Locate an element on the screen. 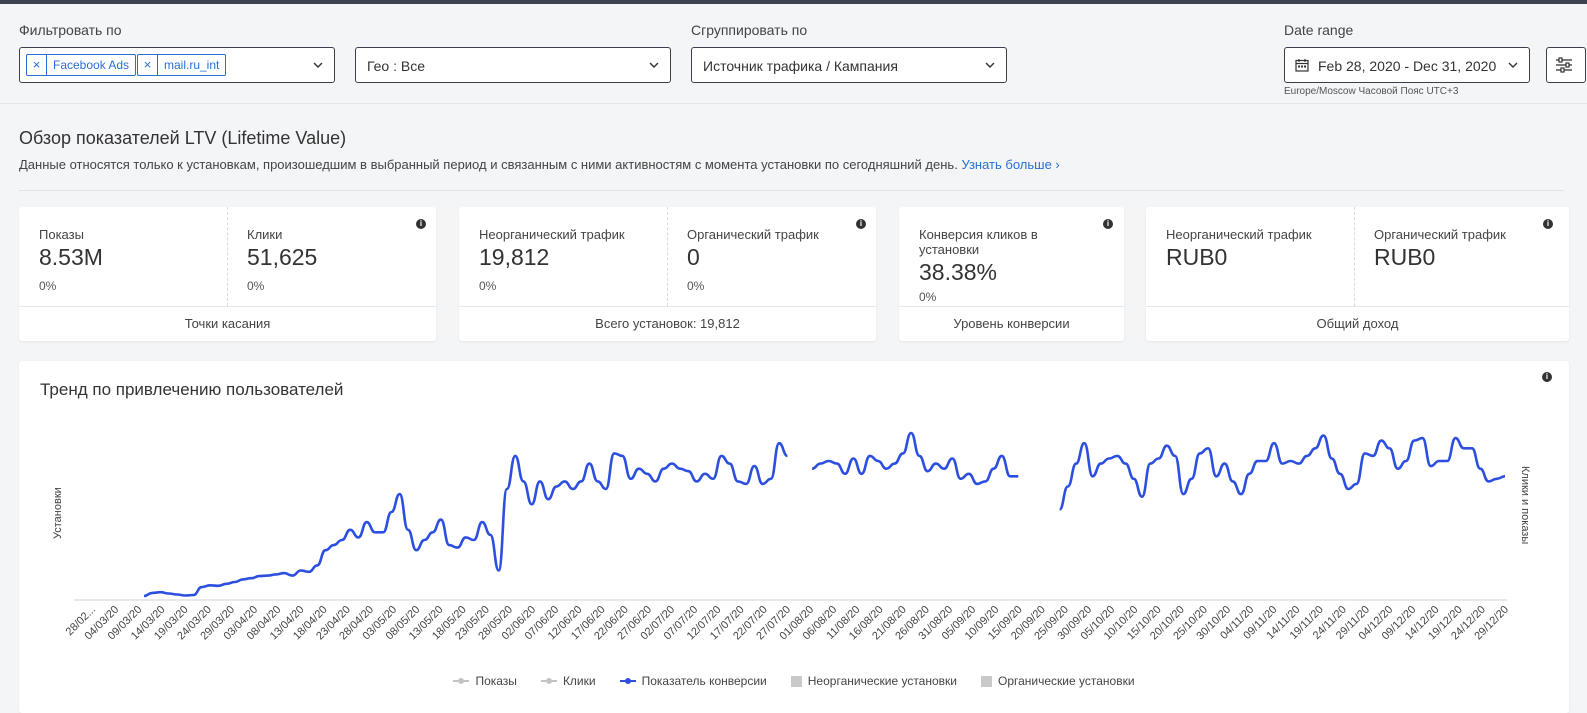 This screenshot has width=1587, height=713. legend-item: Показы is located at coordinates (485, 681).